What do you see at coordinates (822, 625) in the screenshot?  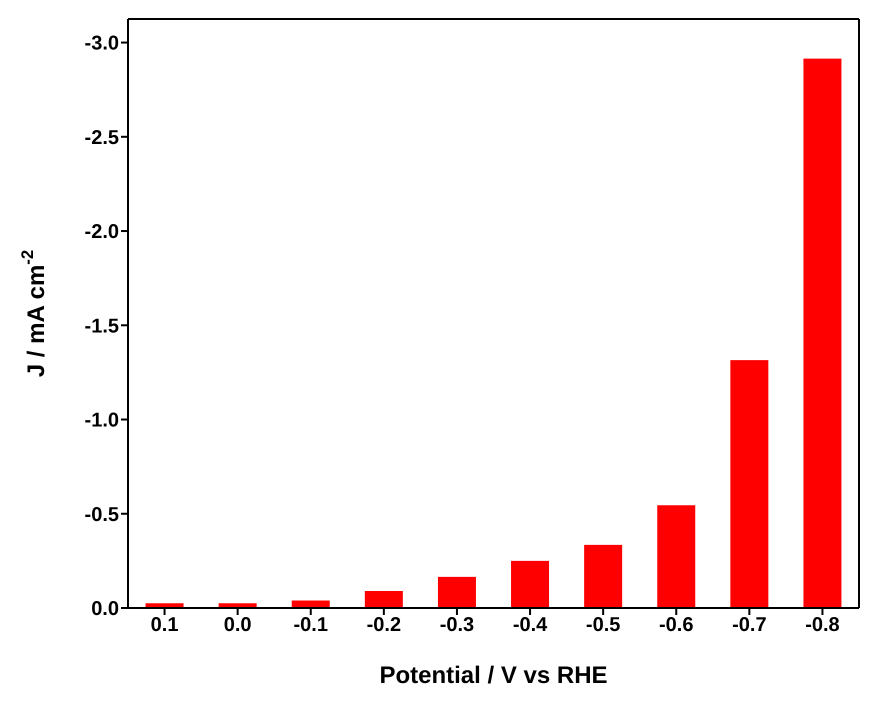 I see `x-tick-label: -0.8` at bounding box center [822, 625].